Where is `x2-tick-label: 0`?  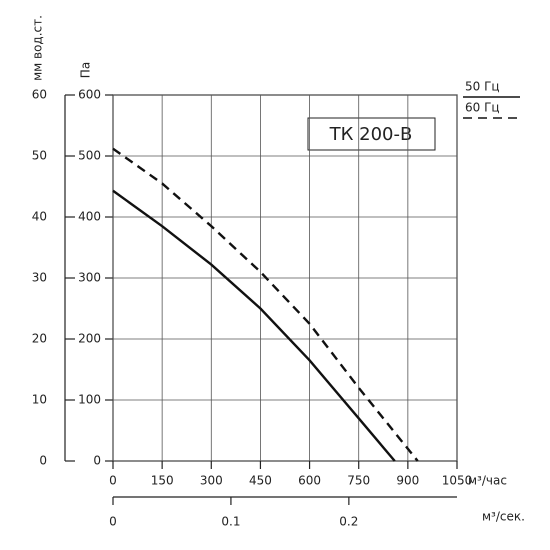 x2-tick-label: 0 is located at coordinates (113, 522).